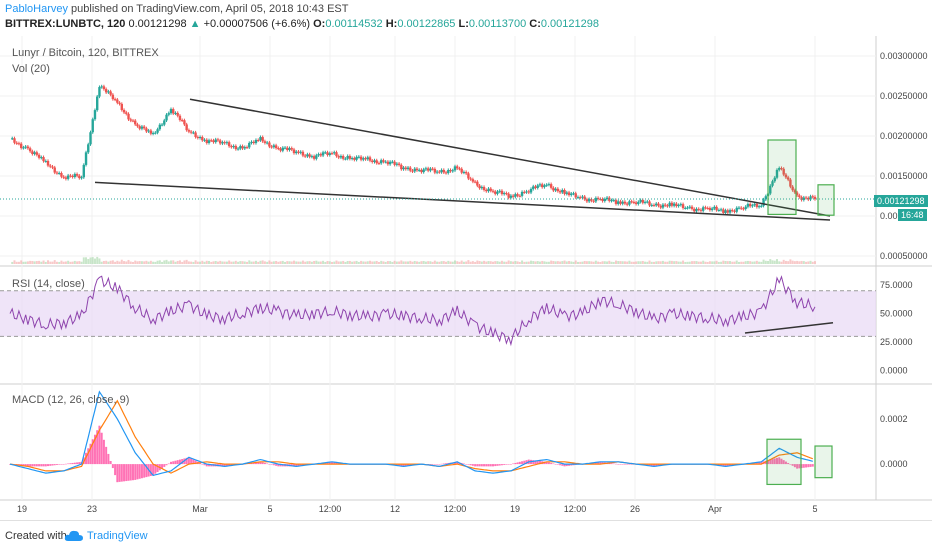 The image size is (932, 551). What do you see at coordinates (395, 509) in the screenshot?
I see `x-tick-label: 12` at bounding box center [395, 509].